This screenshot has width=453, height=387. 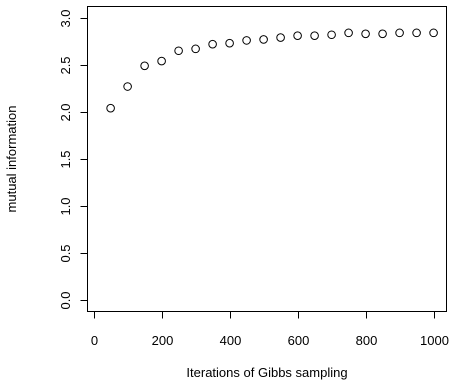 What do you see at coordinates (266, 372) in the screenshot?
I see `x-axis-label: Iterations of Gibbs sampling` at bounding box center [266, 372].